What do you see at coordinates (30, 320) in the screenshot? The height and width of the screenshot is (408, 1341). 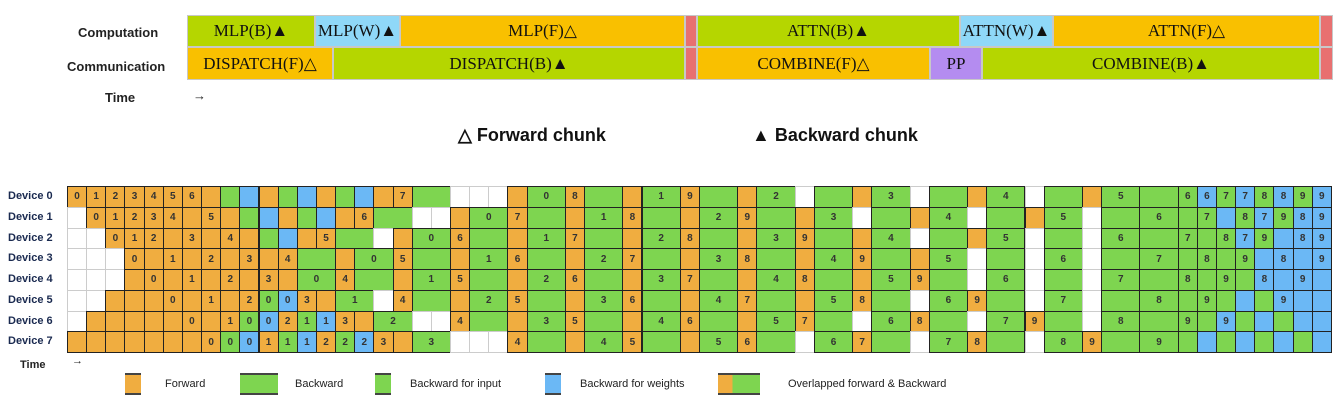 I see `device-label: Device 6` at bounding box center [30, 320].